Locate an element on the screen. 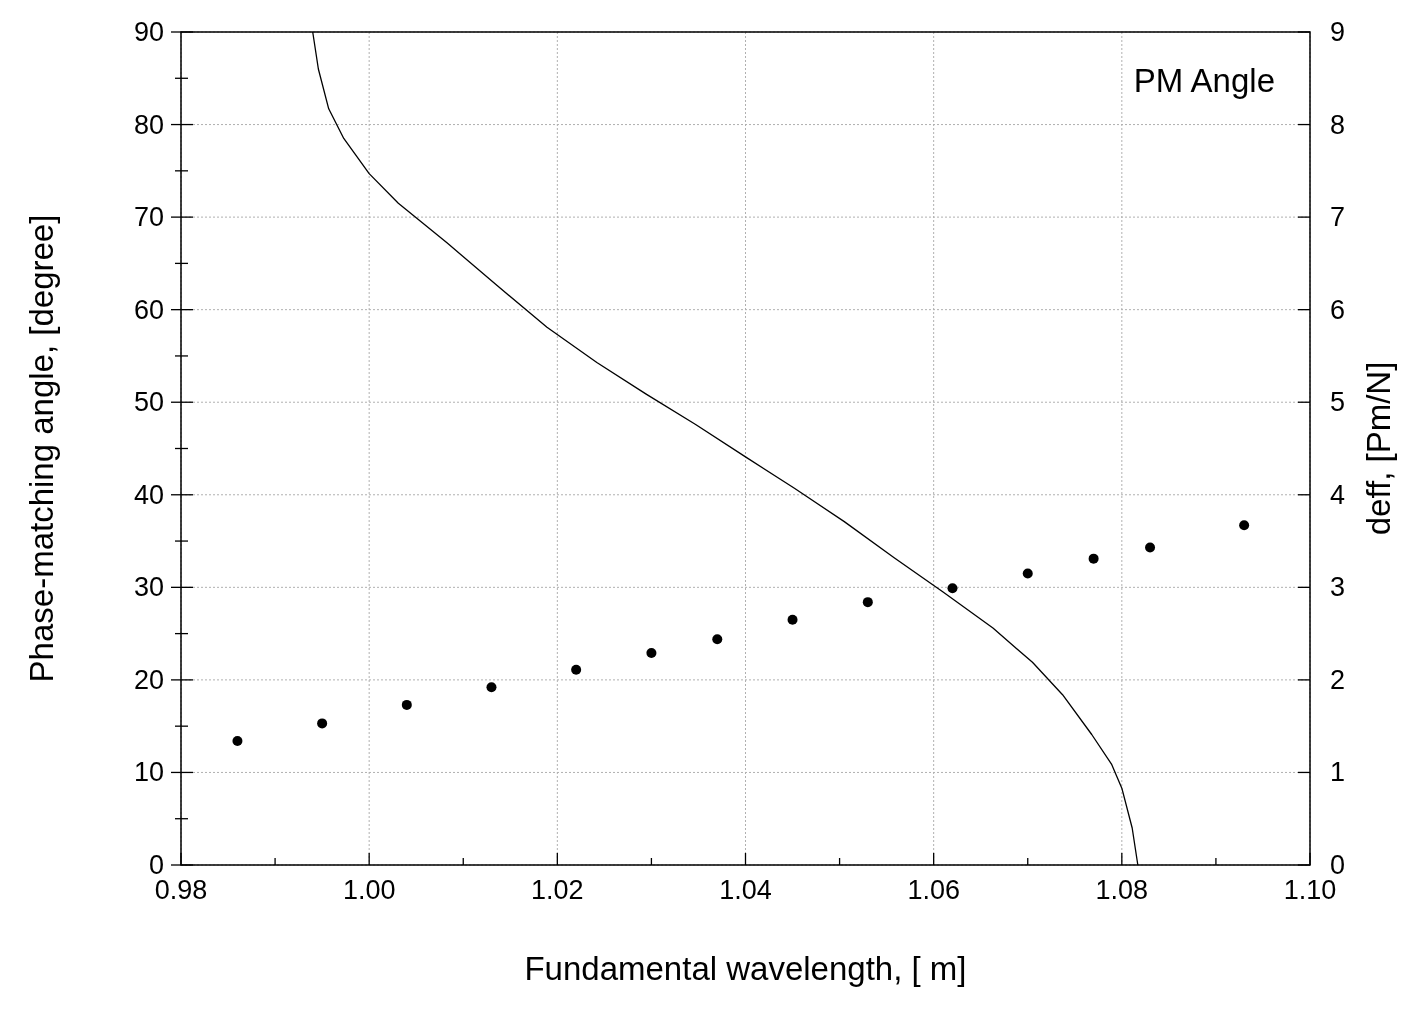 This screenshot has height=1015, width=1413. y-tick-label: 90 is located at coordinates (148, 32).